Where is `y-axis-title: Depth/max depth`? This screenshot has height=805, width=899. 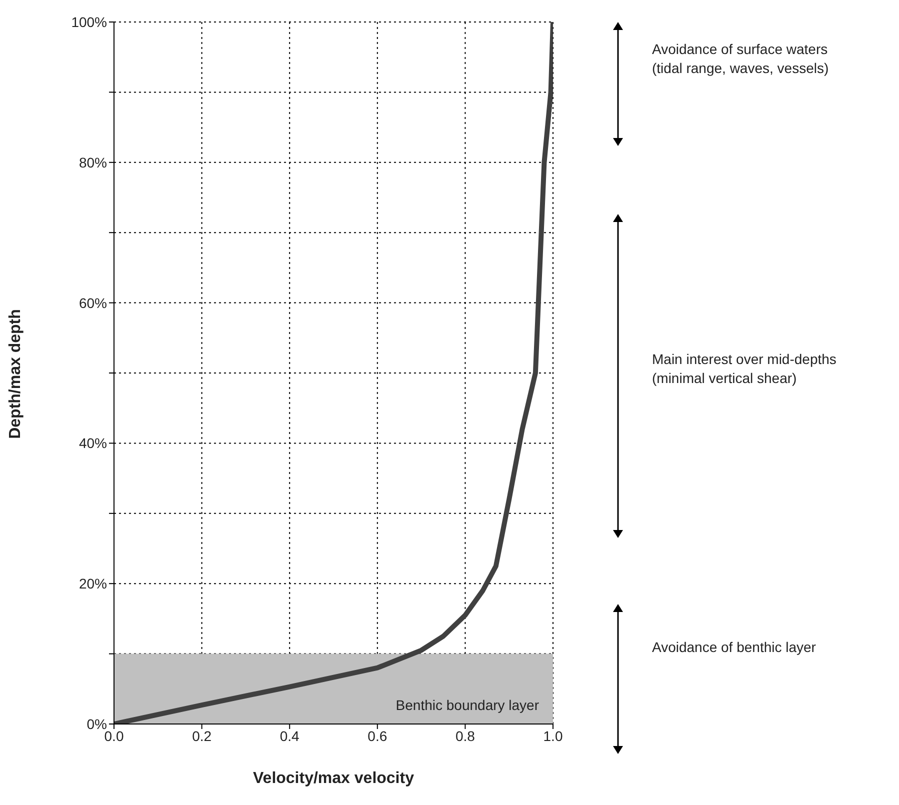 y-axis-title: Depth/max depth is located at coordinates (16, 374).